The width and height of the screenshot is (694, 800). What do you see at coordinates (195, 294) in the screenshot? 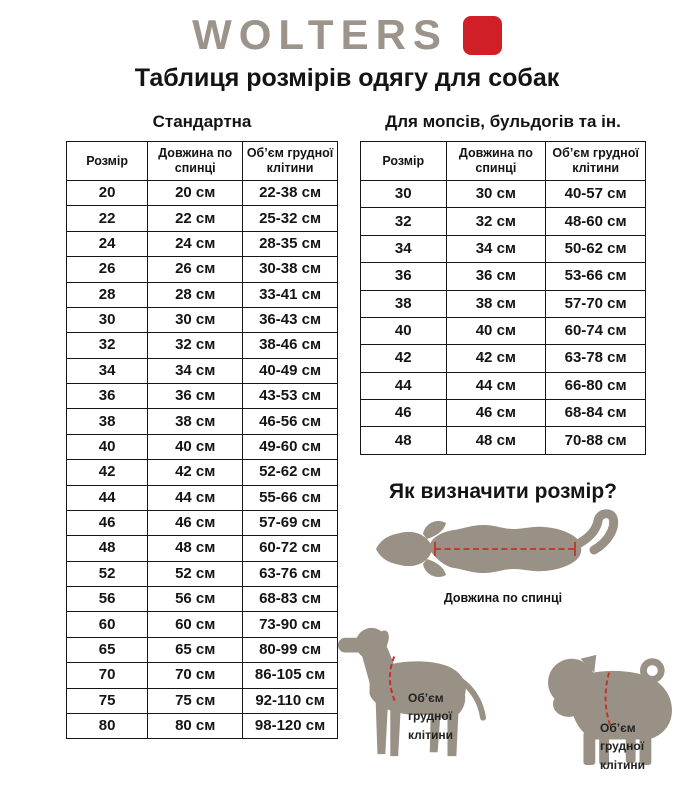
I see `table-cell: 28 см` at bounding box center [195, 294].